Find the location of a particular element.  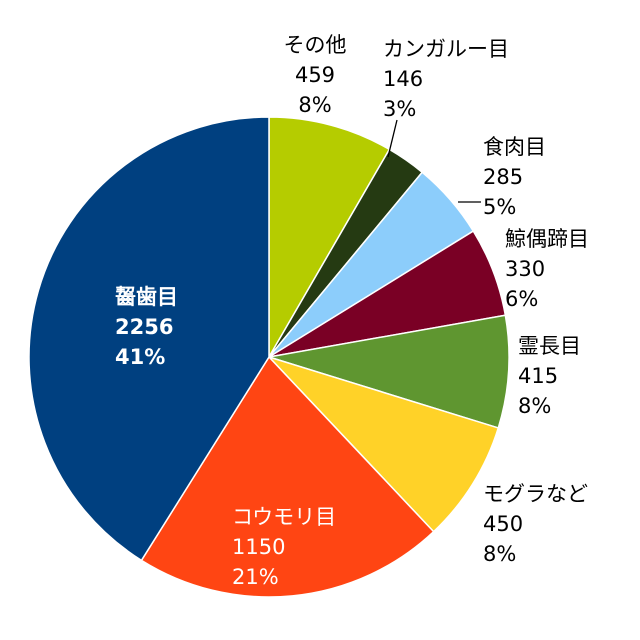

slice-value-other: 459 is located at coordinates (315, 75).